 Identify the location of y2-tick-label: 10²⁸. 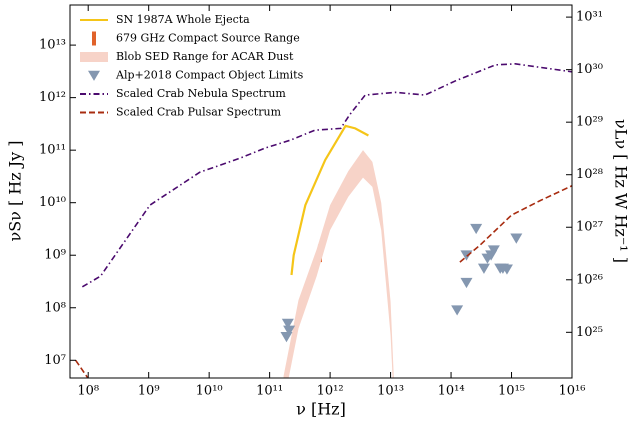
(589, 174).